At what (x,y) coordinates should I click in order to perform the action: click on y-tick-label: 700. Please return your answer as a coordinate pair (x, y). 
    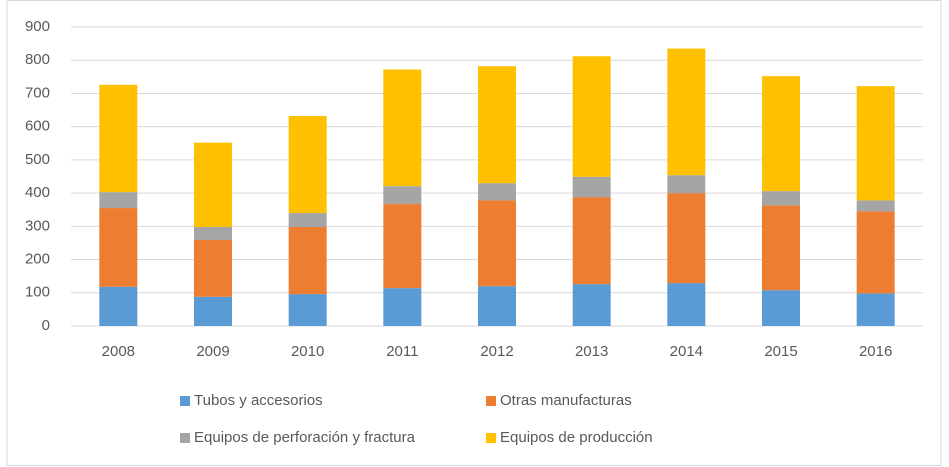
    Looking at the image, I should click on (37, 92).